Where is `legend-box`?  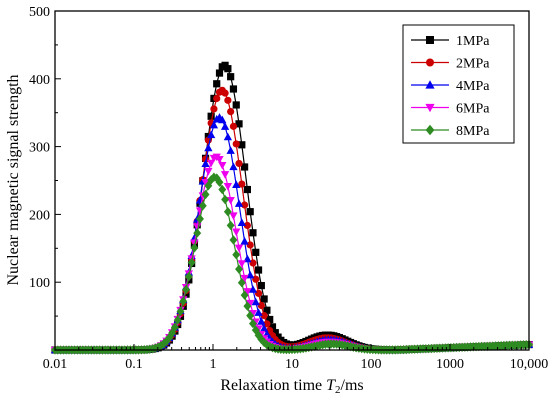
legend-box is located at coordinates (458, 84).